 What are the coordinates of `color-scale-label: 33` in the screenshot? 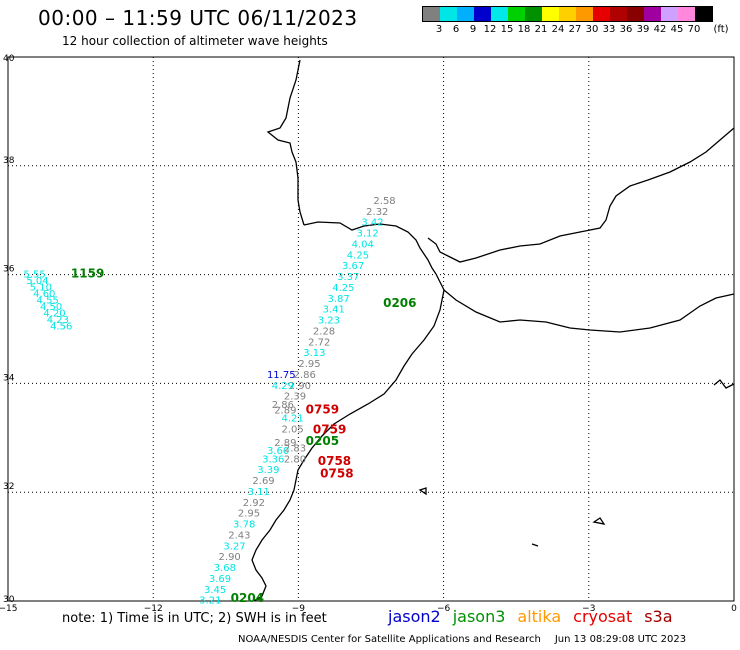 It's located at (609, 29).